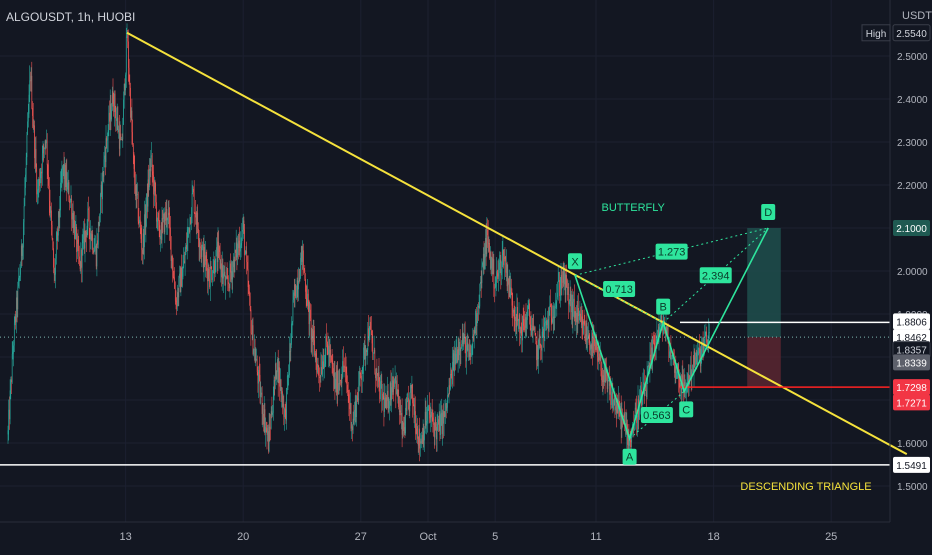 The height and width of the screenshot is (555, 932). What do you see at coordinates (619, 290) in the screenshot?
I see `ratio-label: 0.713` at bounding box center [619, 290].